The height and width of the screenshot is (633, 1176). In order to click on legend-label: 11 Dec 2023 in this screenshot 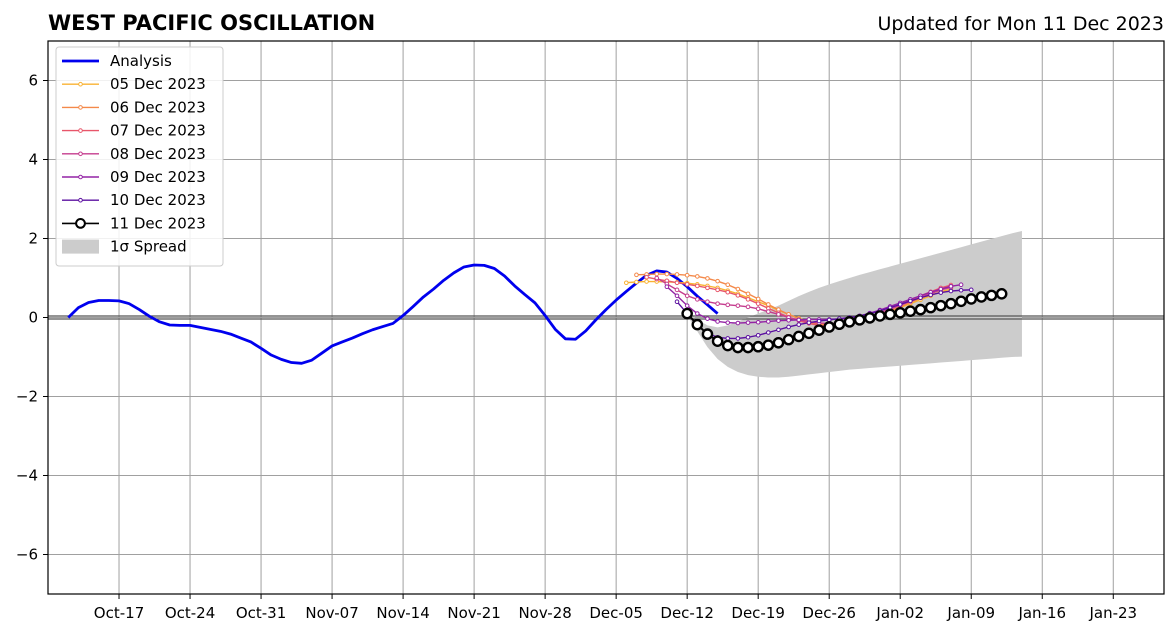, I will do `click(158, 223)`.